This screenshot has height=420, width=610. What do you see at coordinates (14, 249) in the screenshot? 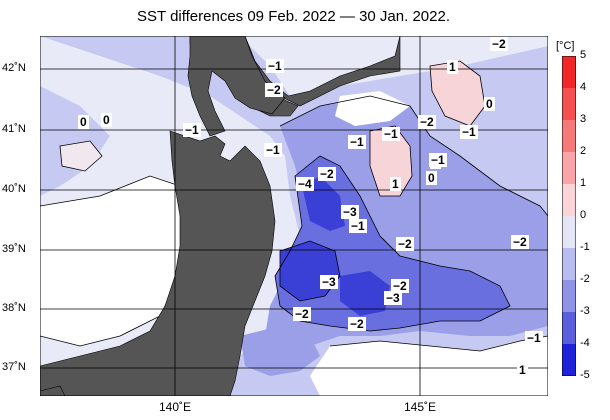
I see `lat-label-39: 39˚N` at bounding box center [14, 249].